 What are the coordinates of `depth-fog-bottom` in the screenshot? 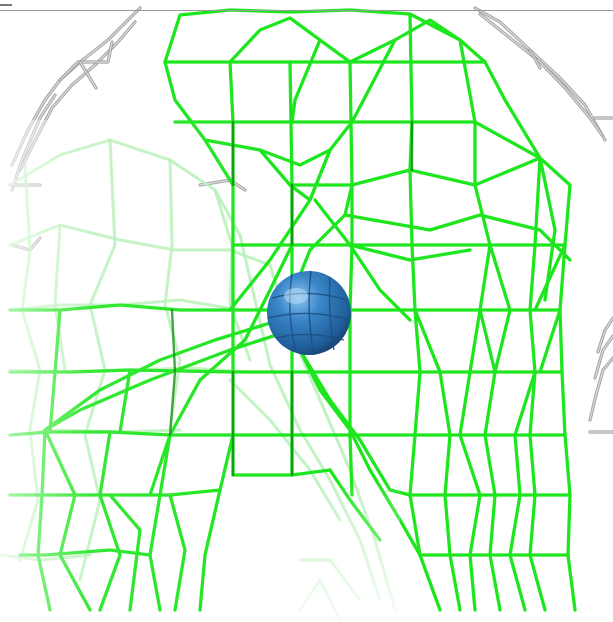 It's located at (325, 551).